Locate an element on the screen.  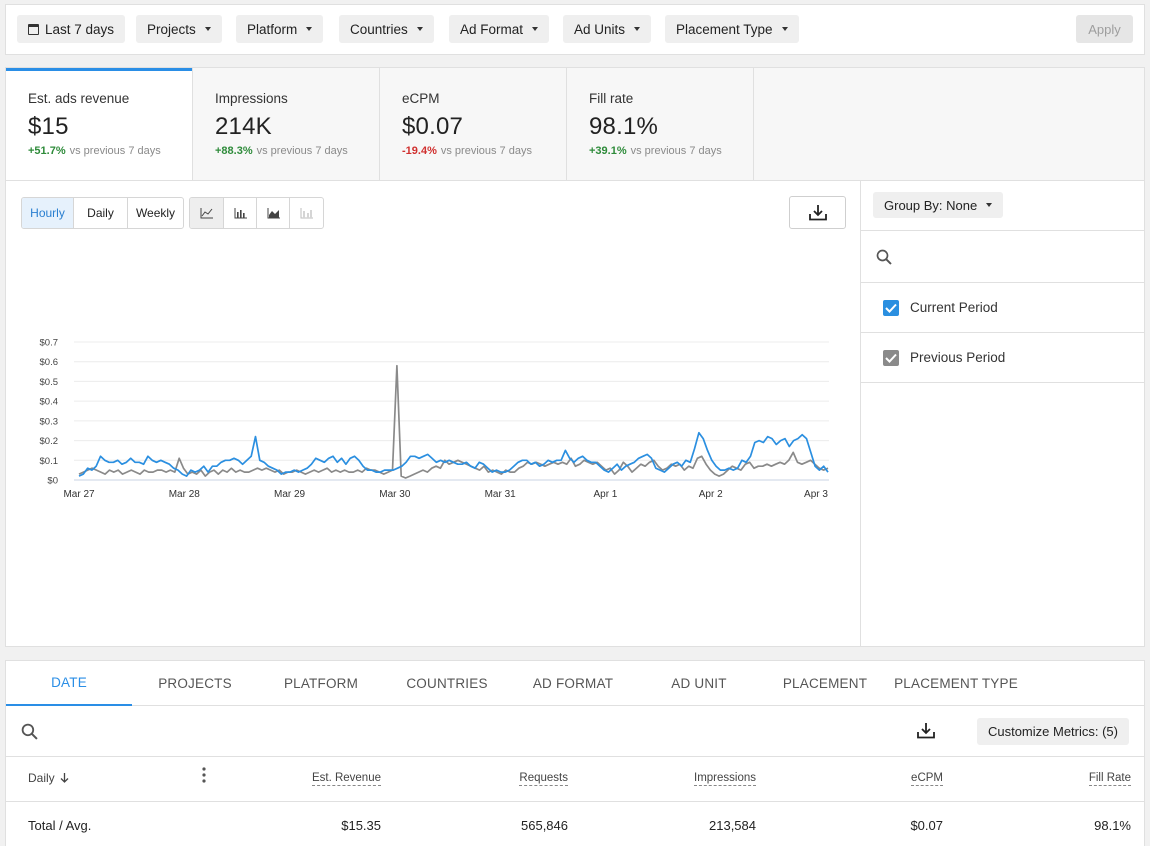
ad-format-filter: Ad Format is located at coordinates (499, 29).